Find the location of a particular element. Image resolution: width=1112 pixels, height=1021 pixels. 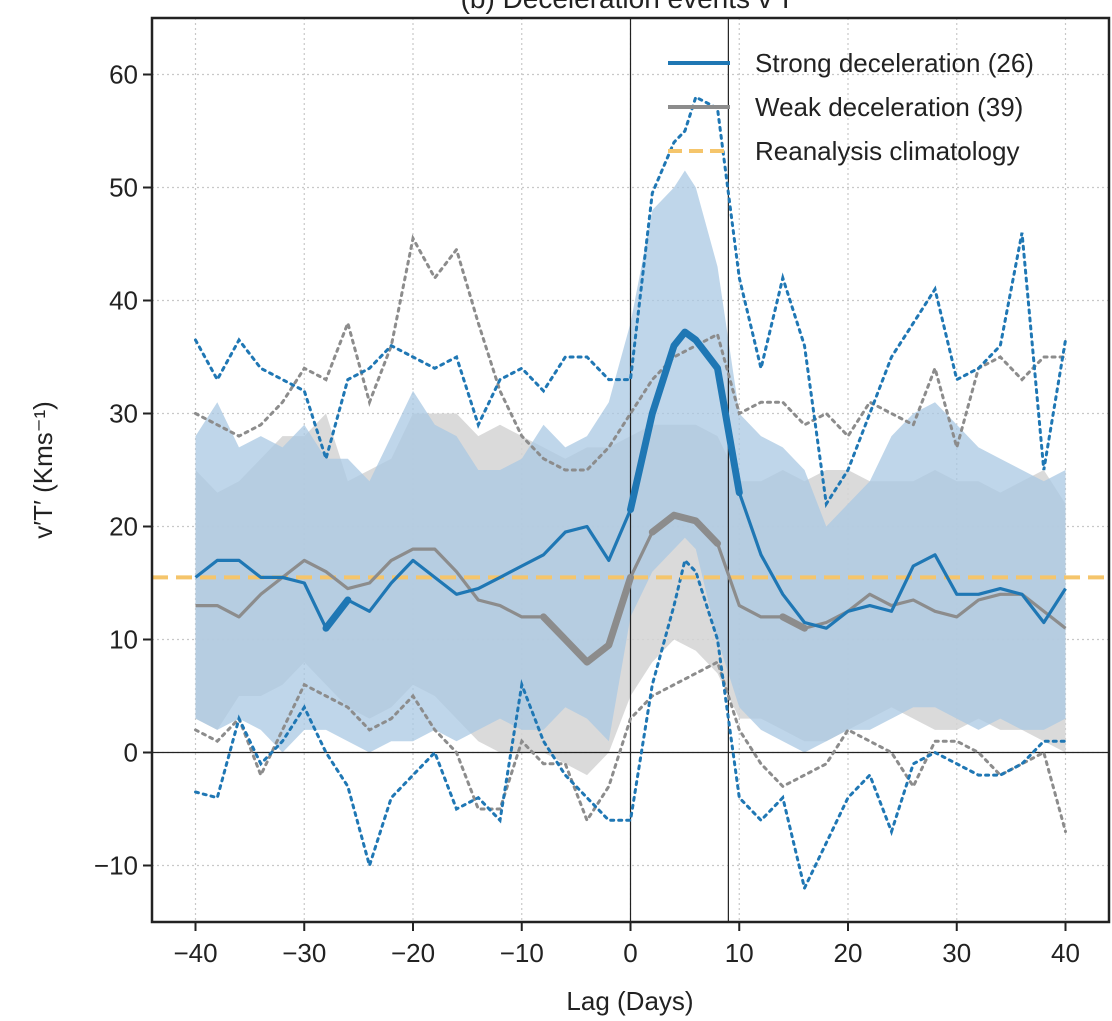

legend-label-strong: Strong deceleration (26) is located at coordinates (894, 63).